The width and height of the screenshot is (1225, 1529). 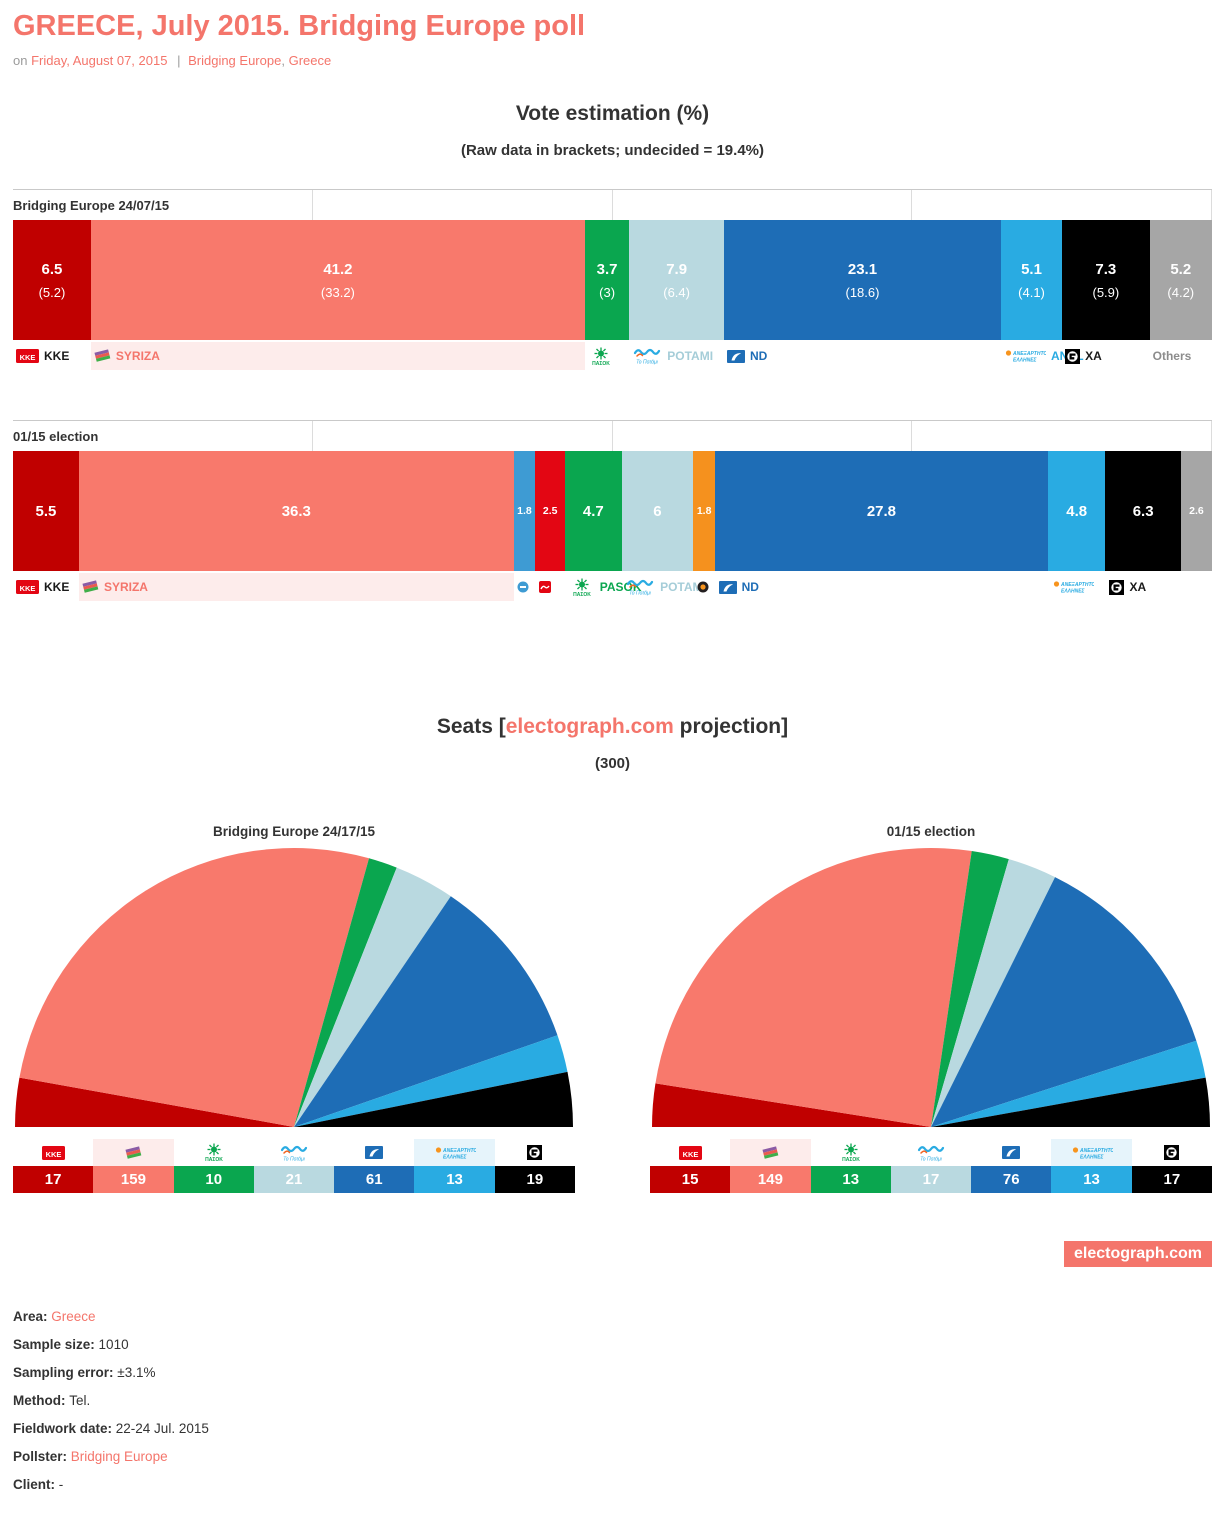 I want to click on anel-logo-icon: ΑΝΕΞΑΡΤΗΤΟΙ ΕΛΛΗΝΕΣ, so click(x=1073, y=587).